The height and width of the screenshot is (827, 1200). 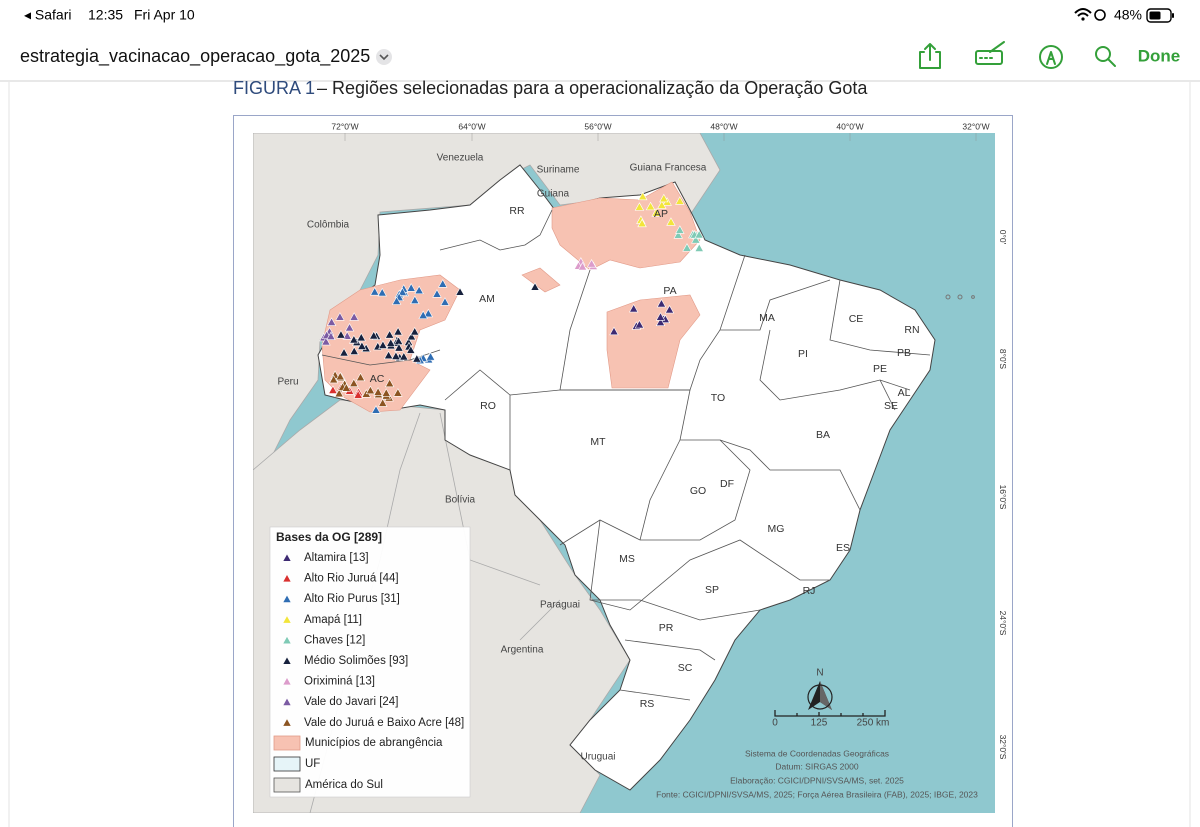 I want to click on state-label: PA, so click(x=669, y=291).